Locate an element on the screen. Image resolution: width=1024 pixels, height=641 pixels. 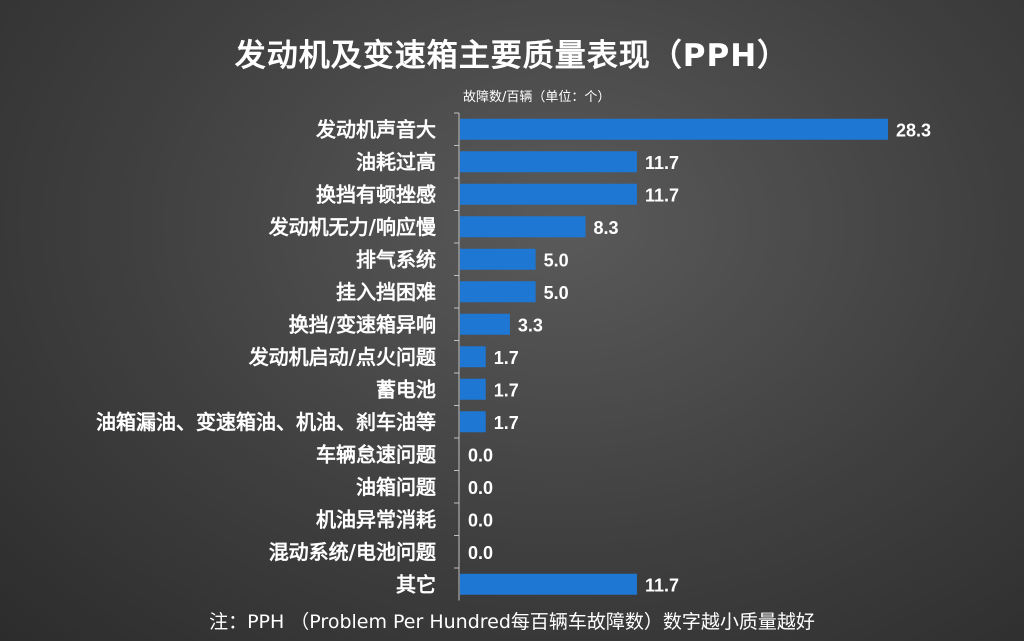
category-label: 挂入挡困难 is located at coordinates (386, 292).